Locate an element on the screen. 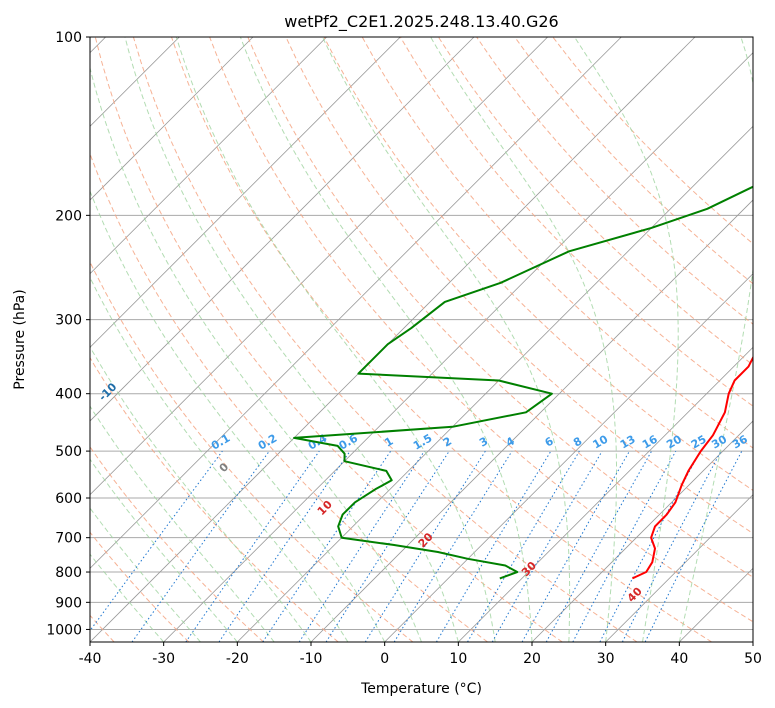 This screenshot has width=775, height=708. x-tick-label: 30 is located at coordinates (606, 659).